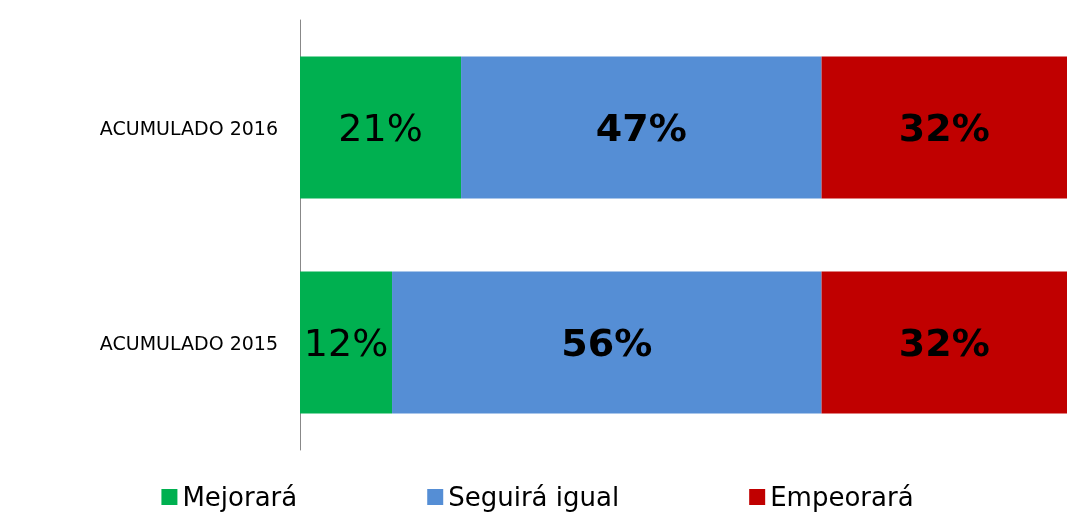 This screenshot has width=1075, height=523. What do you see at coordinates (534, 497) in the screenshot?
I see `legend-label: Seguirá igual` at bounding box center [534, 497].